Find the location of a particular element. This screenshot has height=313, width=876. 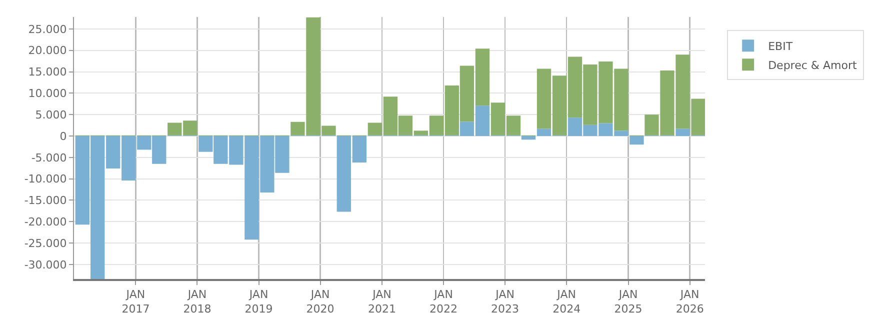

x-tick-label: JAN 2017 is located at coordinates (136, 300).